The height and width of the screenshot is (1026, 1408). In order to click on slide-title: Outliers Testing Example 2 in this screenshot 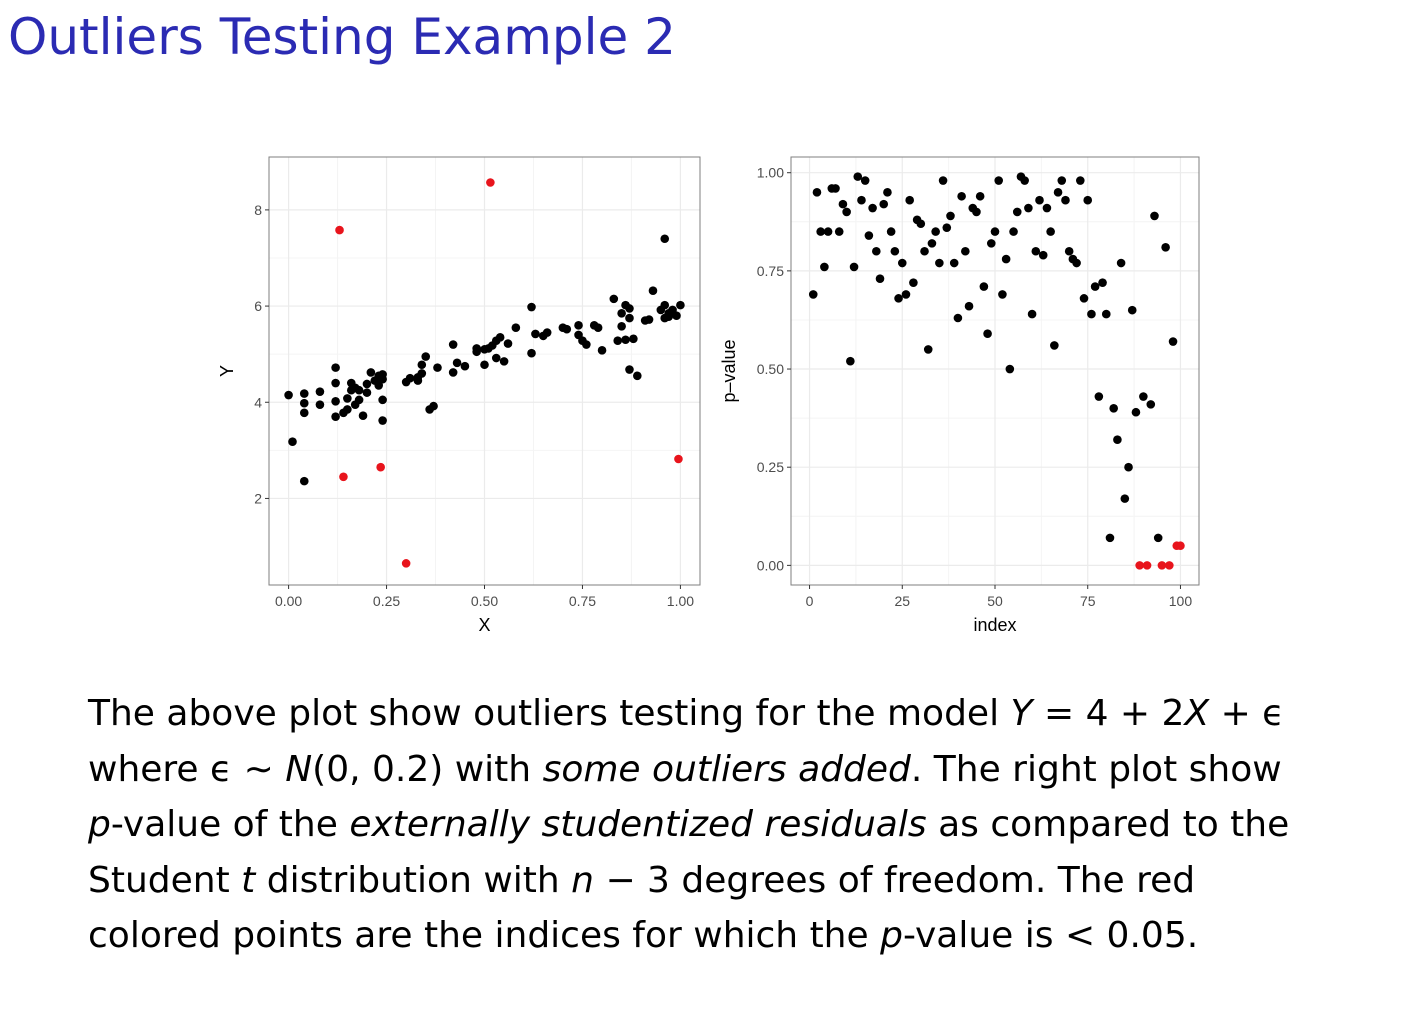, I will do `click(342, 37)`.